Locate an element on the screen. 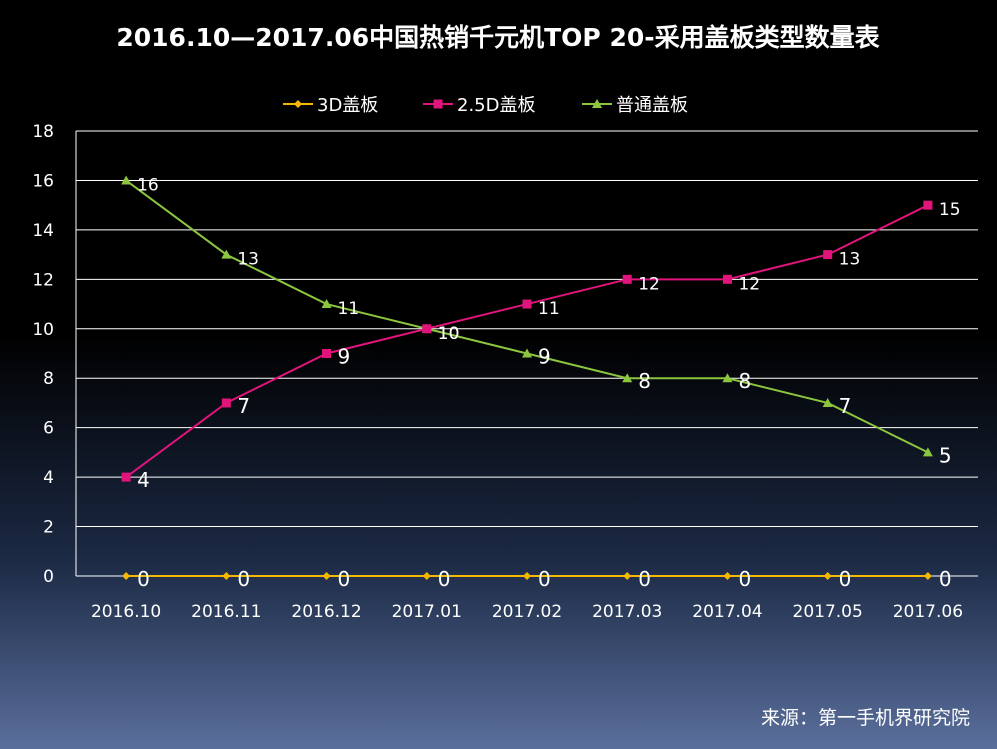 The width and height of the screenshot is (997, 749). data-label-1-0: 4 is located at coordinates (143, 480).